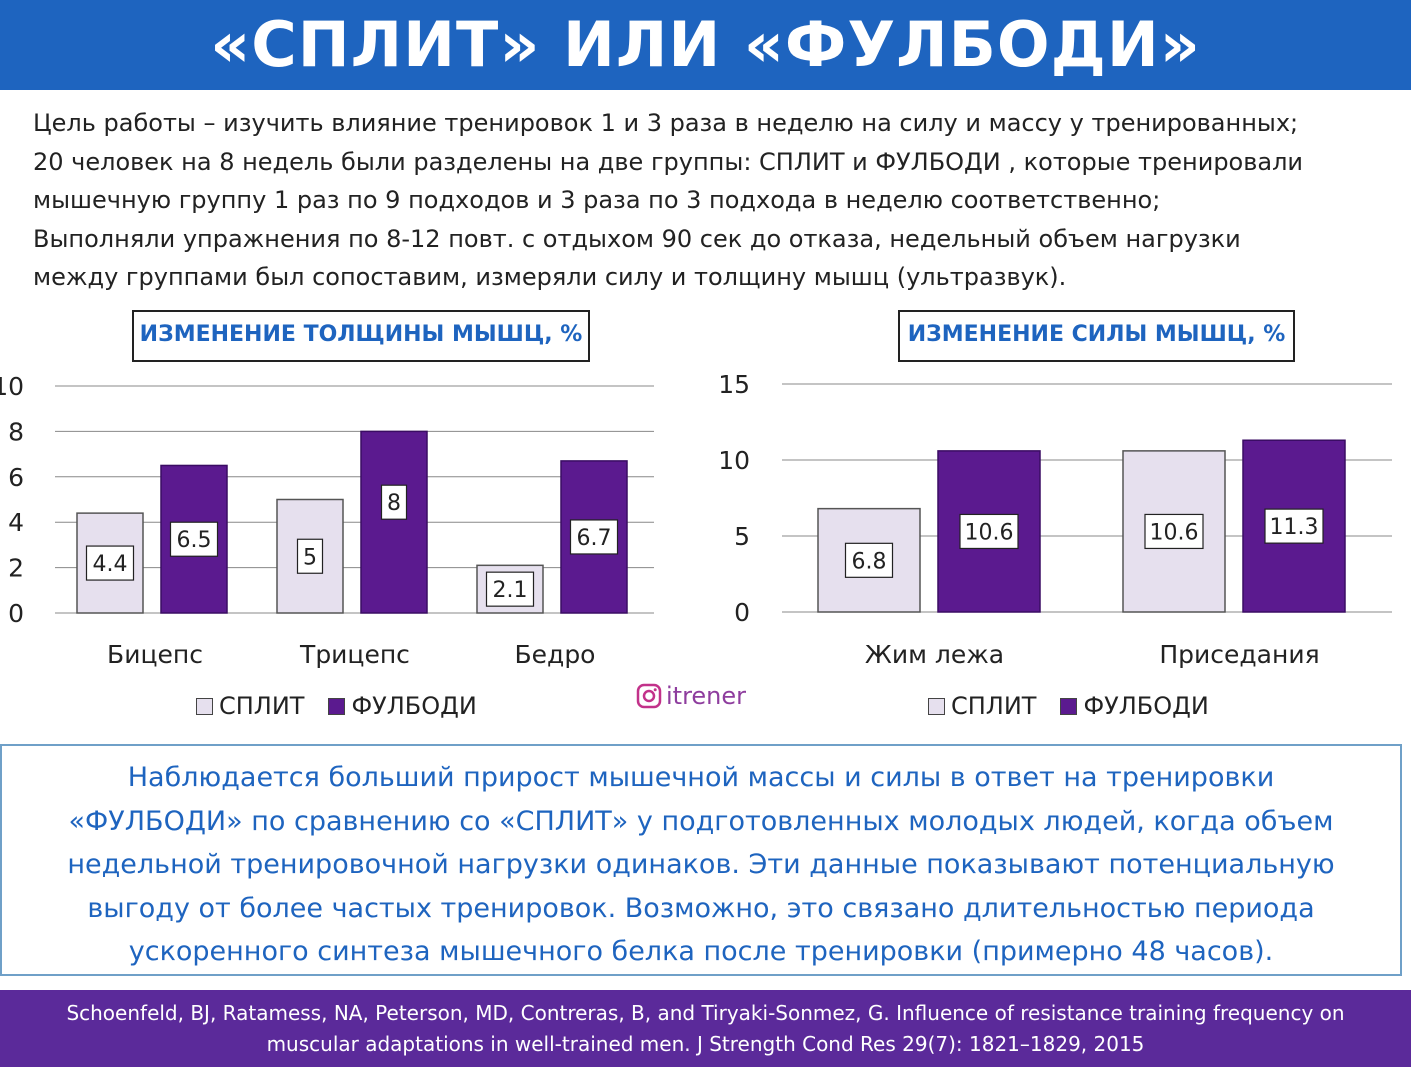  I want to click on x-category-label: Жим лежа, so click(934, 654).